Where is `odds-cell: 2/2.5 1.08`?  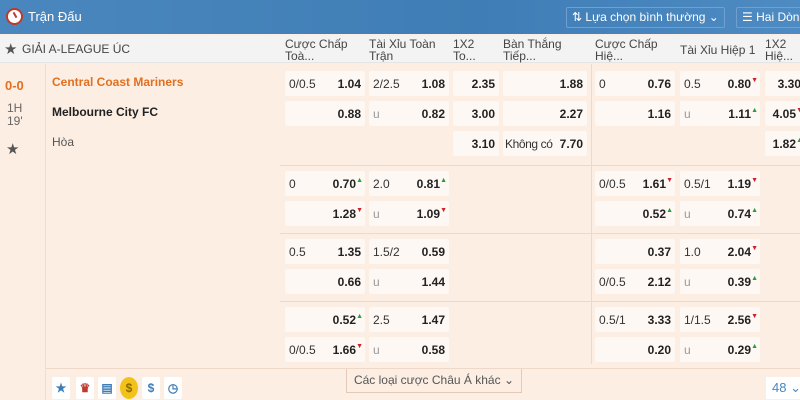
odds-cell: 2/2.5 1.08 is located at coordinates (409, 83).